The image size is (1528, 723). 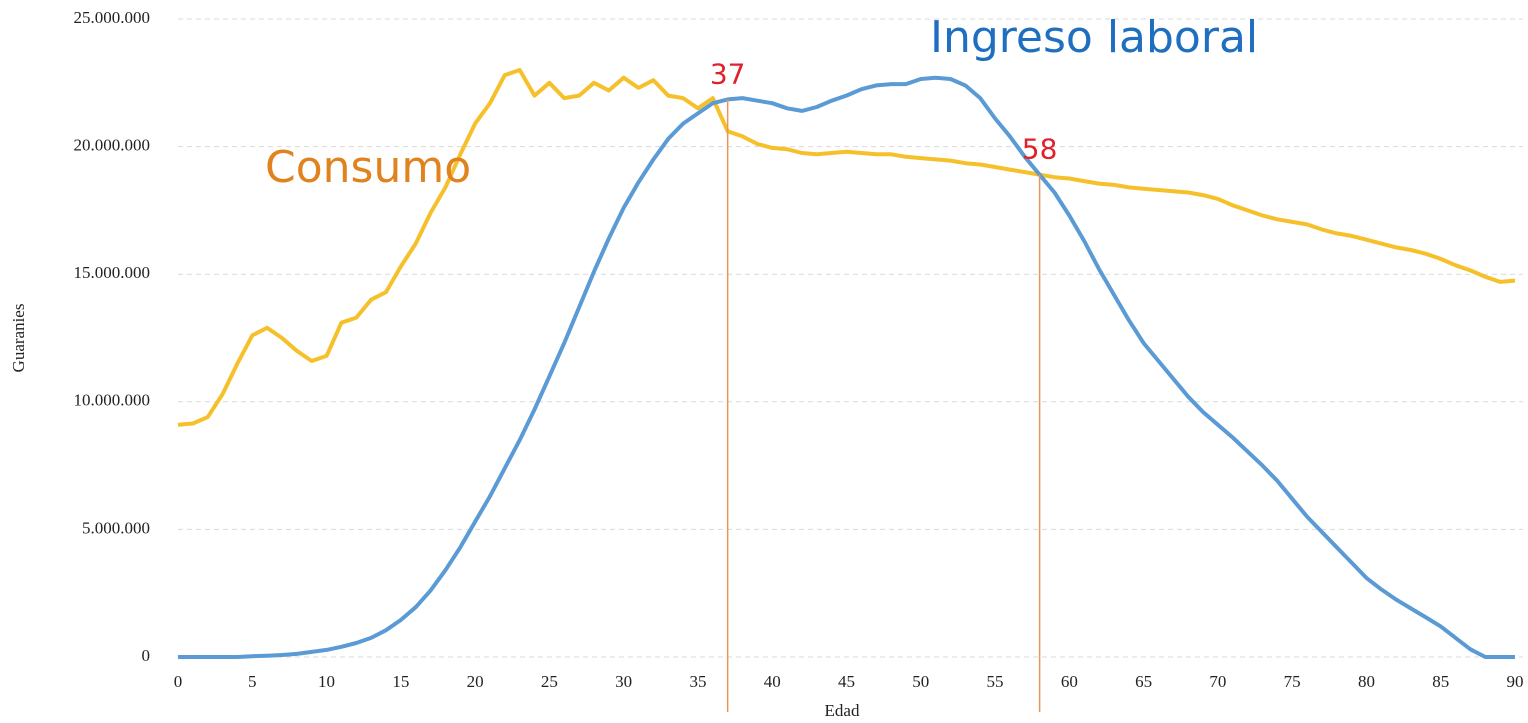 I want to click on x-tick-label: 85, so click(x=1440, y=681).